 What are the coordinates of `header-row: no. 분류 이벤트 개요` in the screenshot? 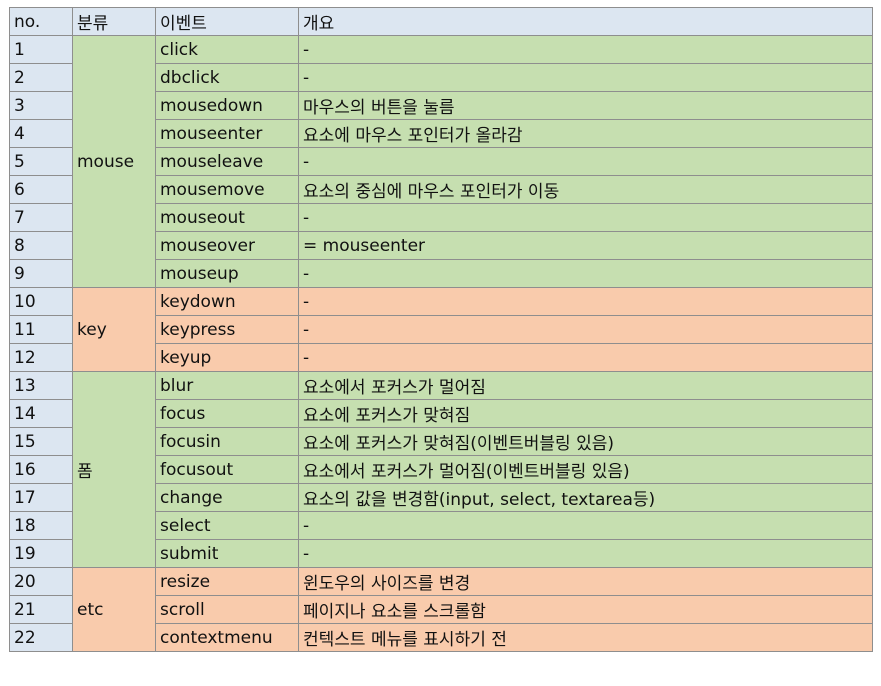 It's located at (441, 21).